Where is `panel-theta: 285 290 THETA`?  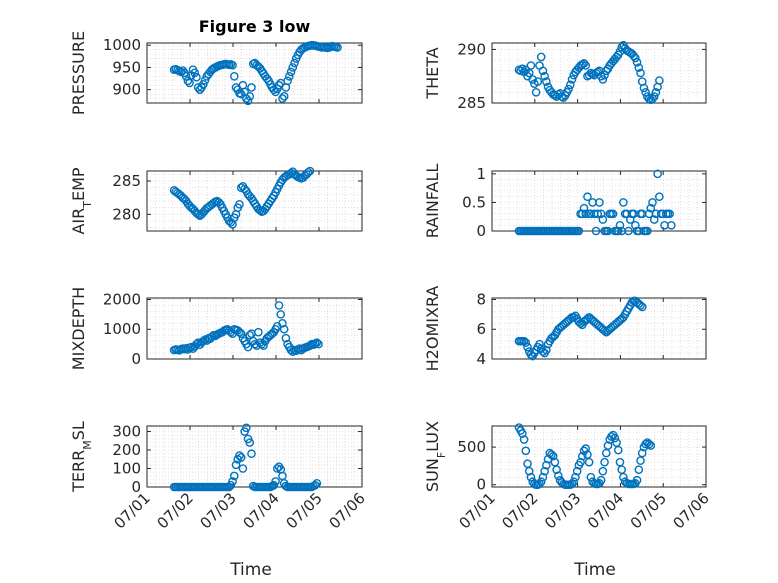 panel-theta: 285 290 THETA is located at coordinates (565, 76).